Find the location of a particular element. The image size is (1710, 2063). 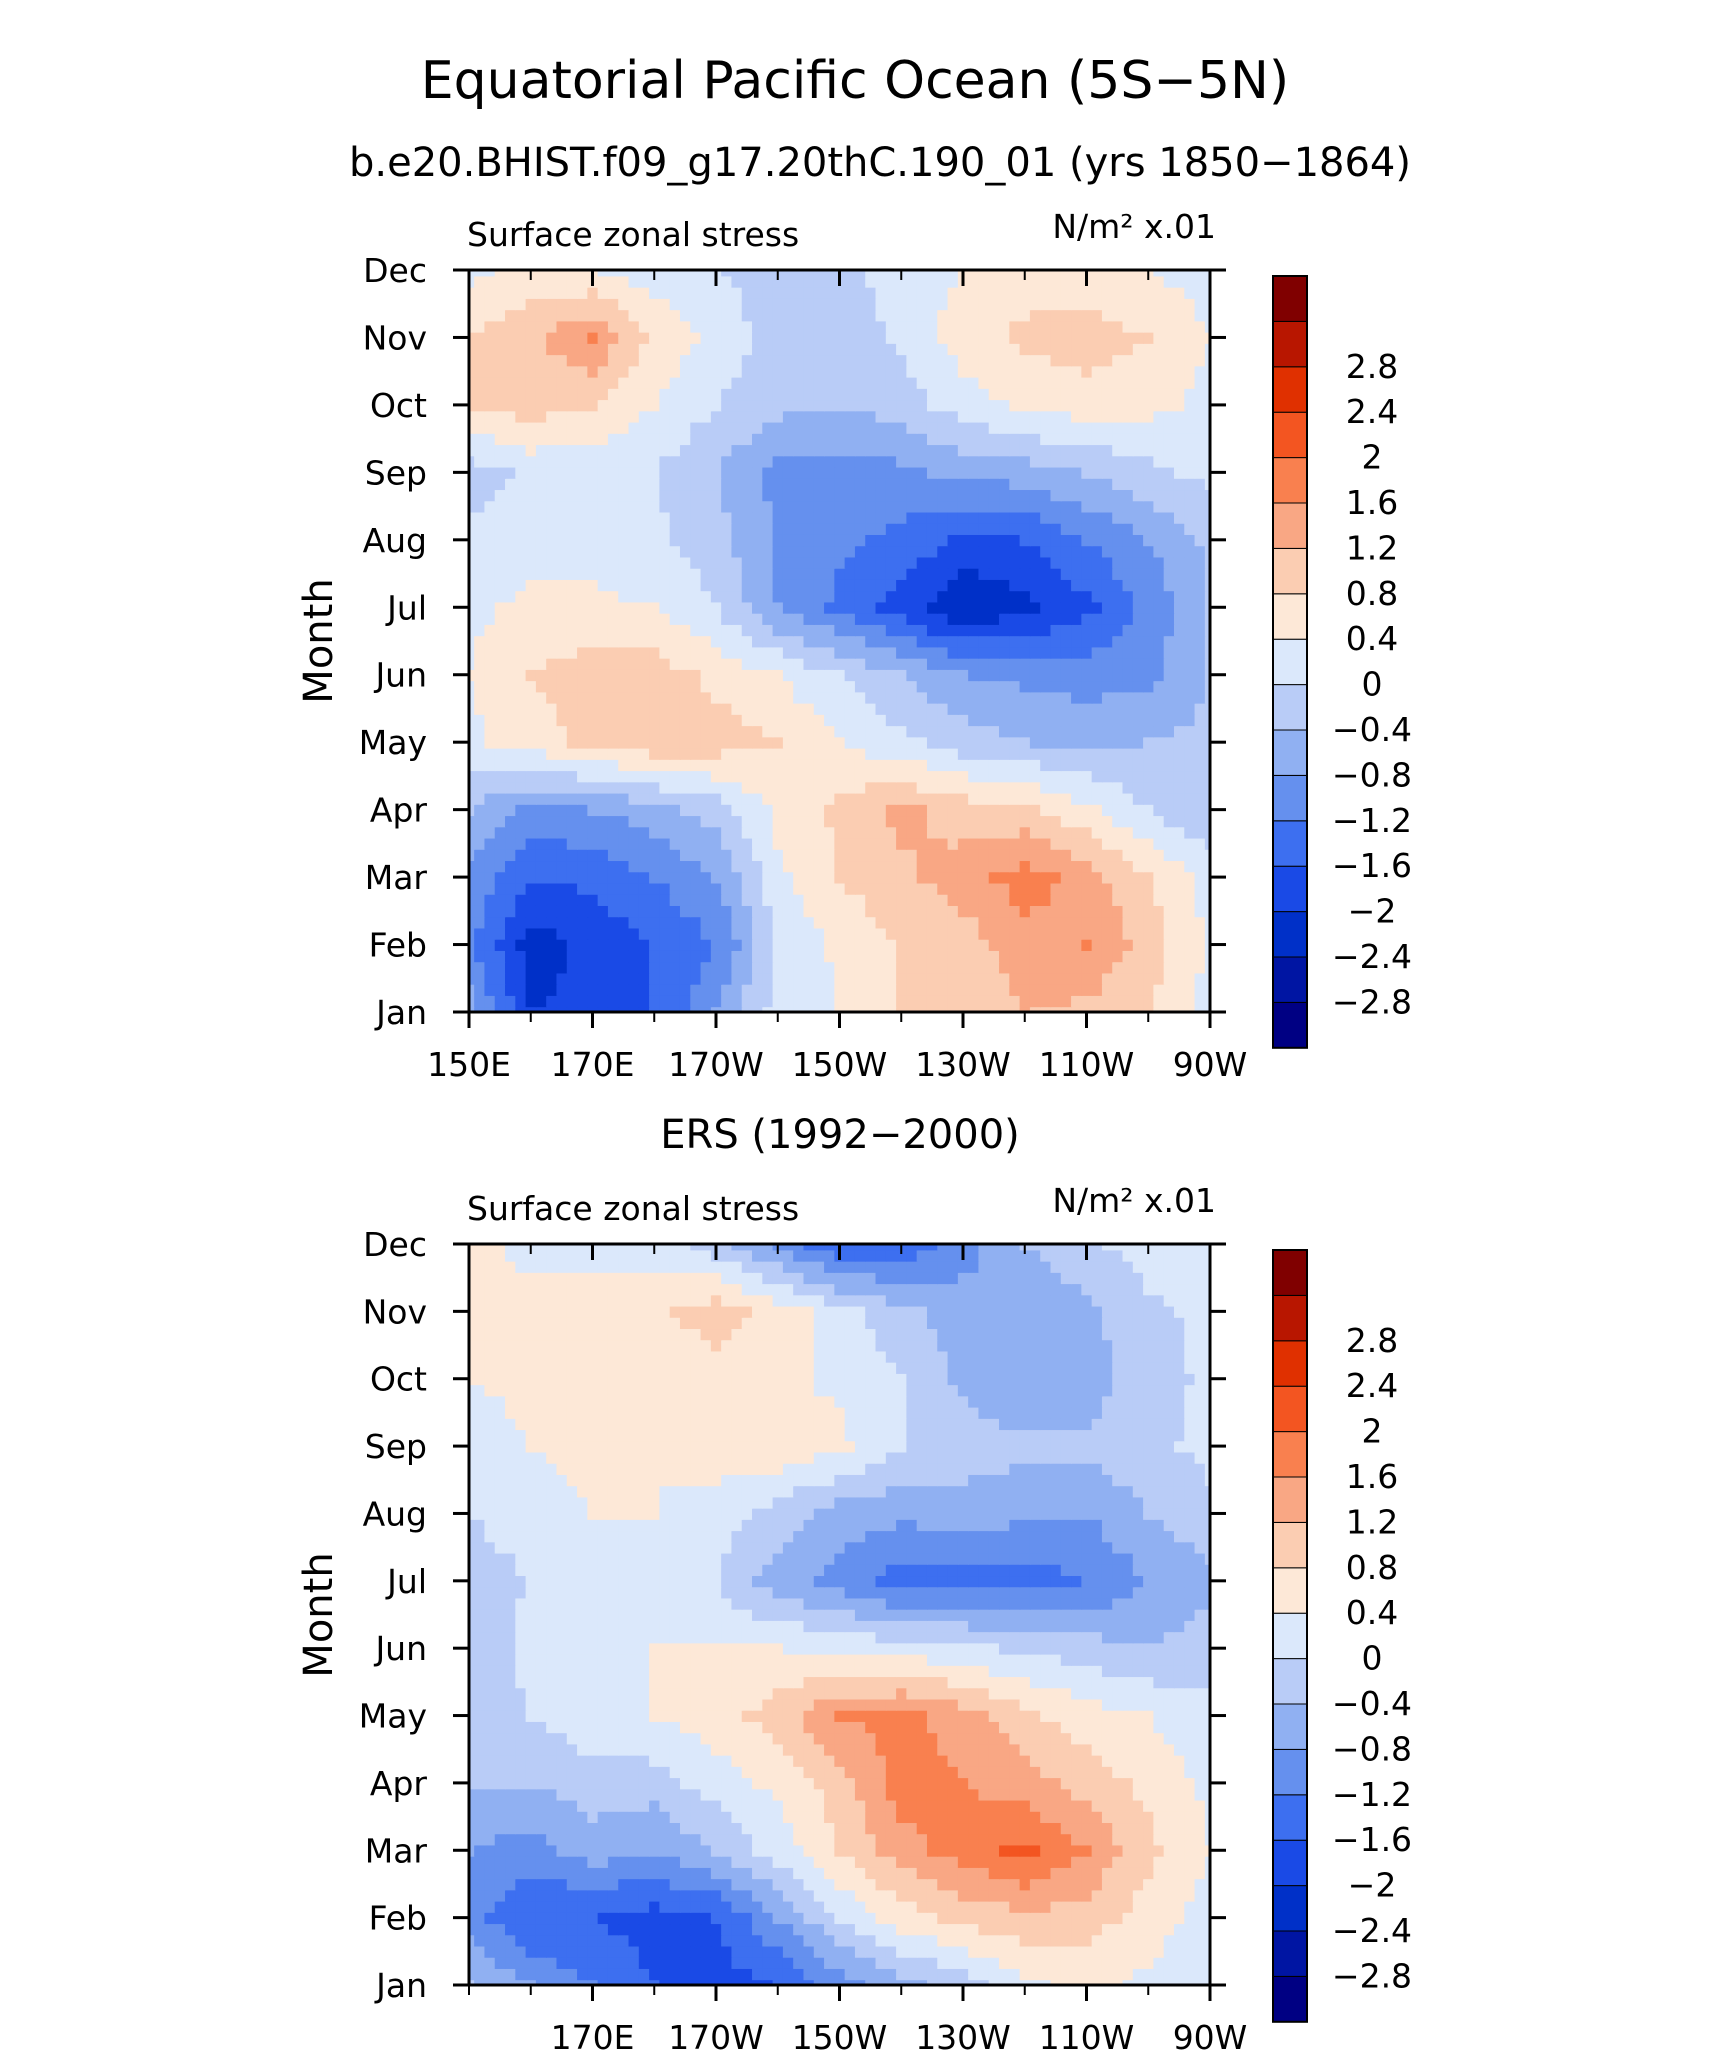

colorbar-box is located at coordinates (1290, 934).